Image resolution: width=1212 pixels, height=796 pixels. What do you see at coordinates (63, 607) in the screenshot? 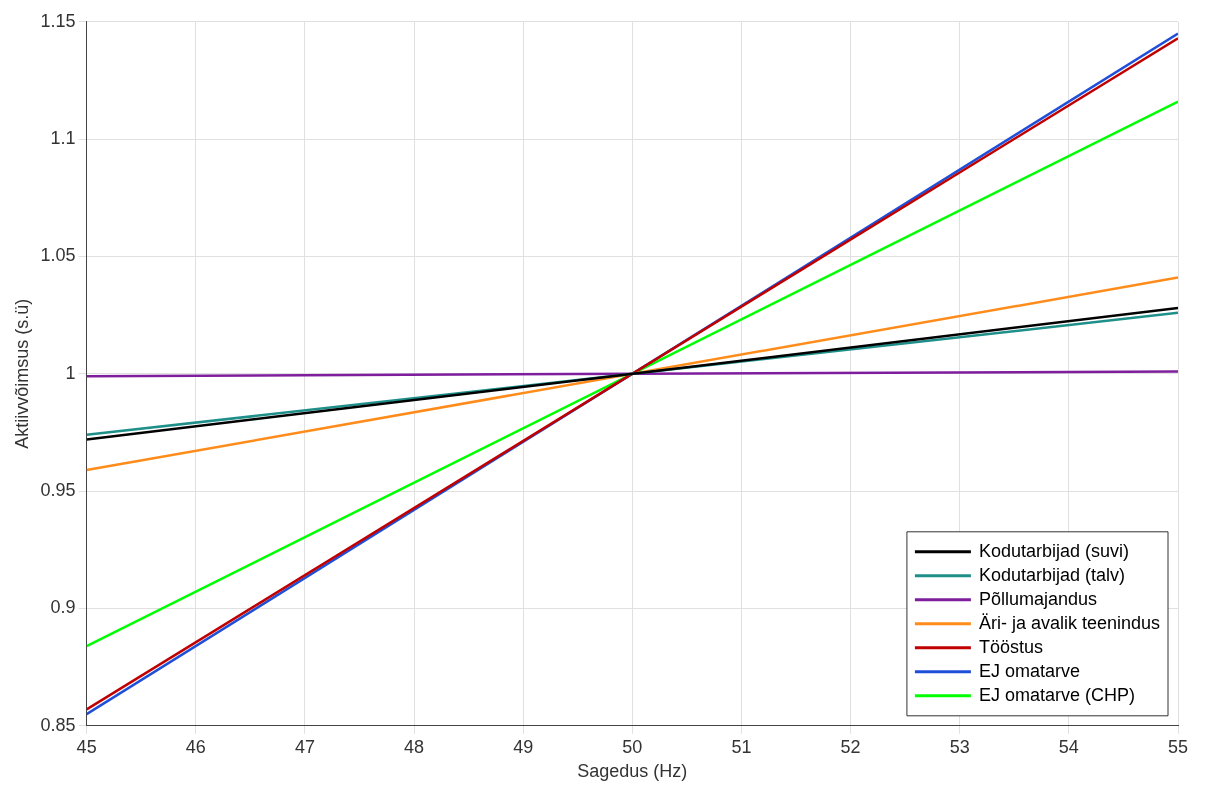
I see `y-tick-label: 0.9` at bounding box center [63, 607].